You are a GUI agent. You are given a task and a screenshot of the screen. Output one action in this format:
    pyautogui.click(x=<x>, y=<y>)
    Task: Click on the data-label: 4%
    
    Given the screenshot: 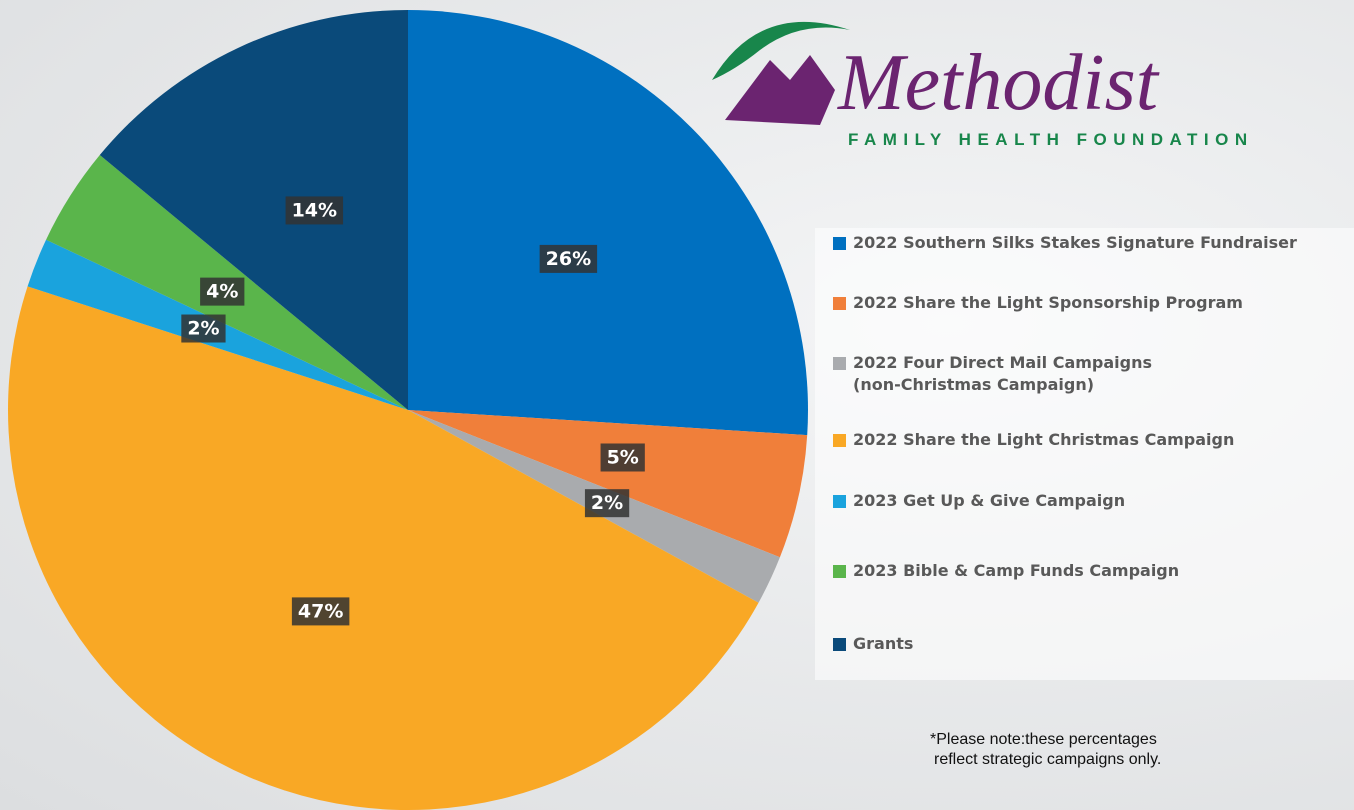 What is the action you would take?
    pyautogui.click(x=222, y=292)
    